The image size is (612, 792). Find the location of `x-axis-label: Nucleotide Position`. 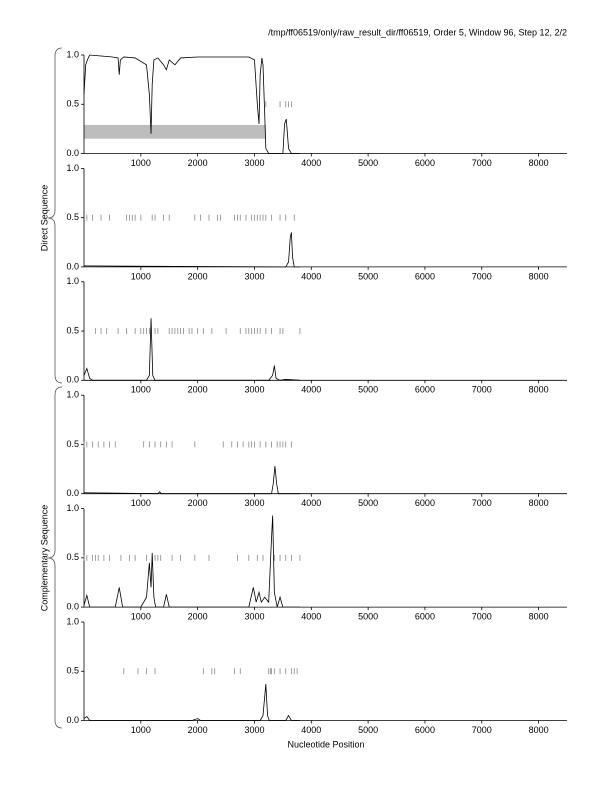

x-axis-label: Nucleotide Position is located at coordinates (325, 744).